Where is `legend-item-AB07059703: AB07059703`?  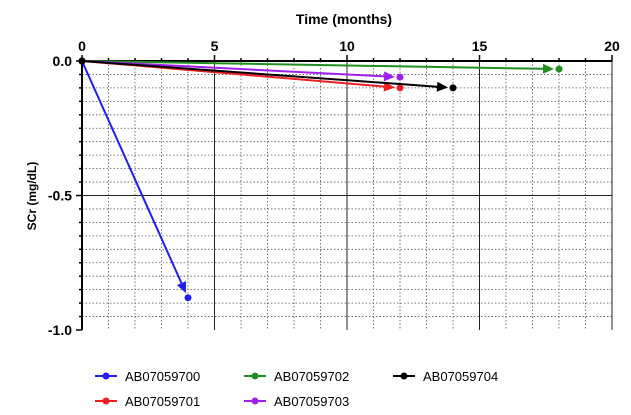
legend-item-AB07059703: AB07059703 is located at coordinates (296, 401).